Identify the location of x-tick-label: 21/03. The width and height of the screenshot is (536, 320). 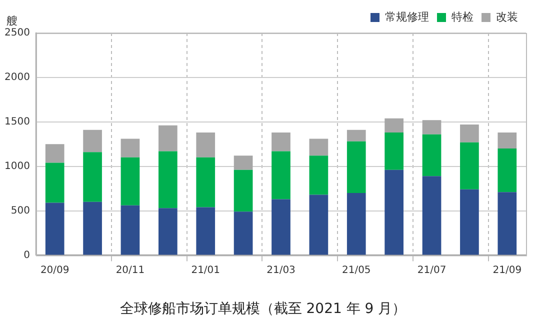
(281, 270).